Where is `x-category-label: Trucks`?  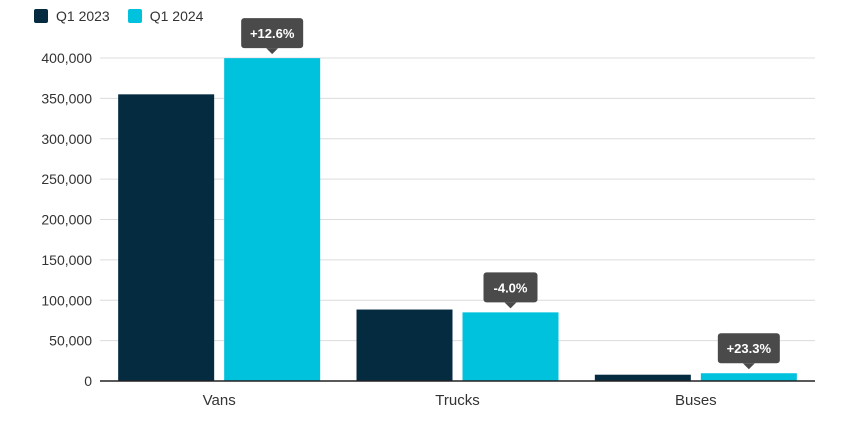 x-category-label: Trucks is located at coordinates (457, 400).